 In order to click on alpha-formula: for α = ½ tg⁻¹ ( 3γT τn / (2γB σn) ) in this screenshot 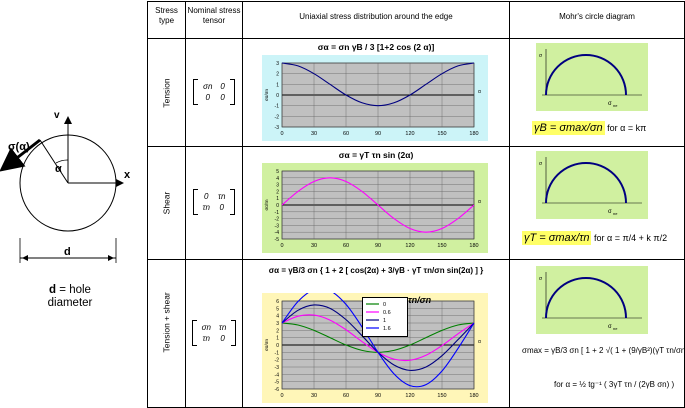, I will do `click(614, 384)`.